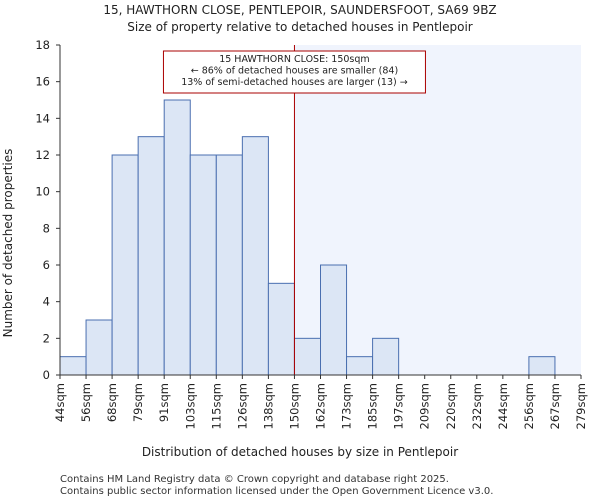 The width and height of the screenshot is (600, 500). Describe the element at coordinates (8, 243) in the screenshot. I see `y-axis-label: Number of detached properties` at that location.